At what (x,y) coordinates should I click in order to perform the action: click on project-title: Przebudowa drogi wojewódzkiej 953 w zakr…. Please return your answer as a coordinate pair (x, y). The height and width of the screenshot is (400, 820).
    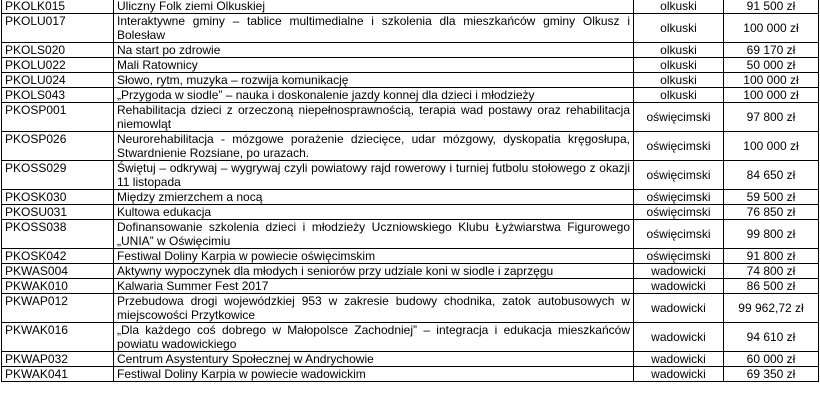
    Looking at the image, I should click on (373, 308).